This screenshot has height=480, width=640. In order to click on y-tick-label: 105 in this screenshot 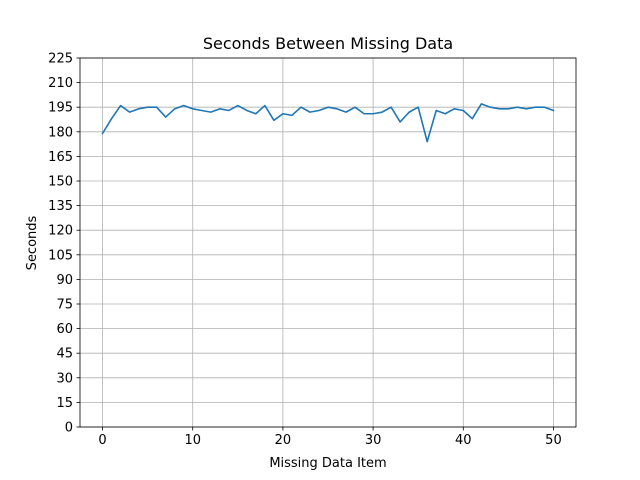, I will do `click(60, 255)`.